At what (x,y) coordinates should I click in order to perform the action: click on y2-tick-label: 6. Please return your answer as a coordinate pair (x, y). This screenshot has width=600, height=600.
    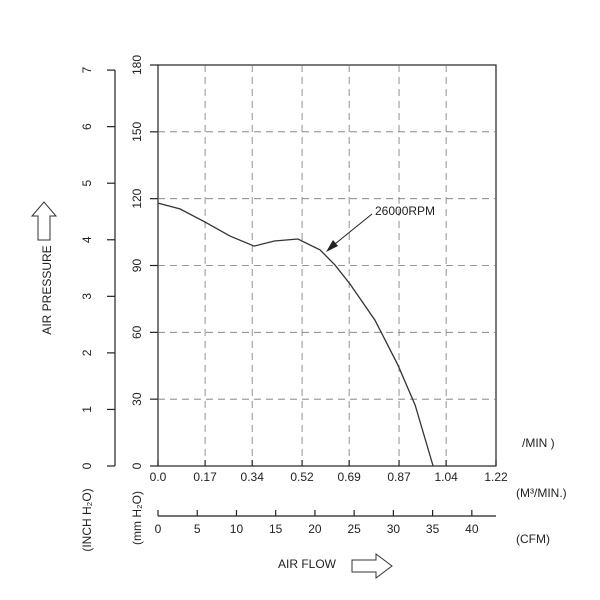
    Looking at the image, I should click on (87, 126).